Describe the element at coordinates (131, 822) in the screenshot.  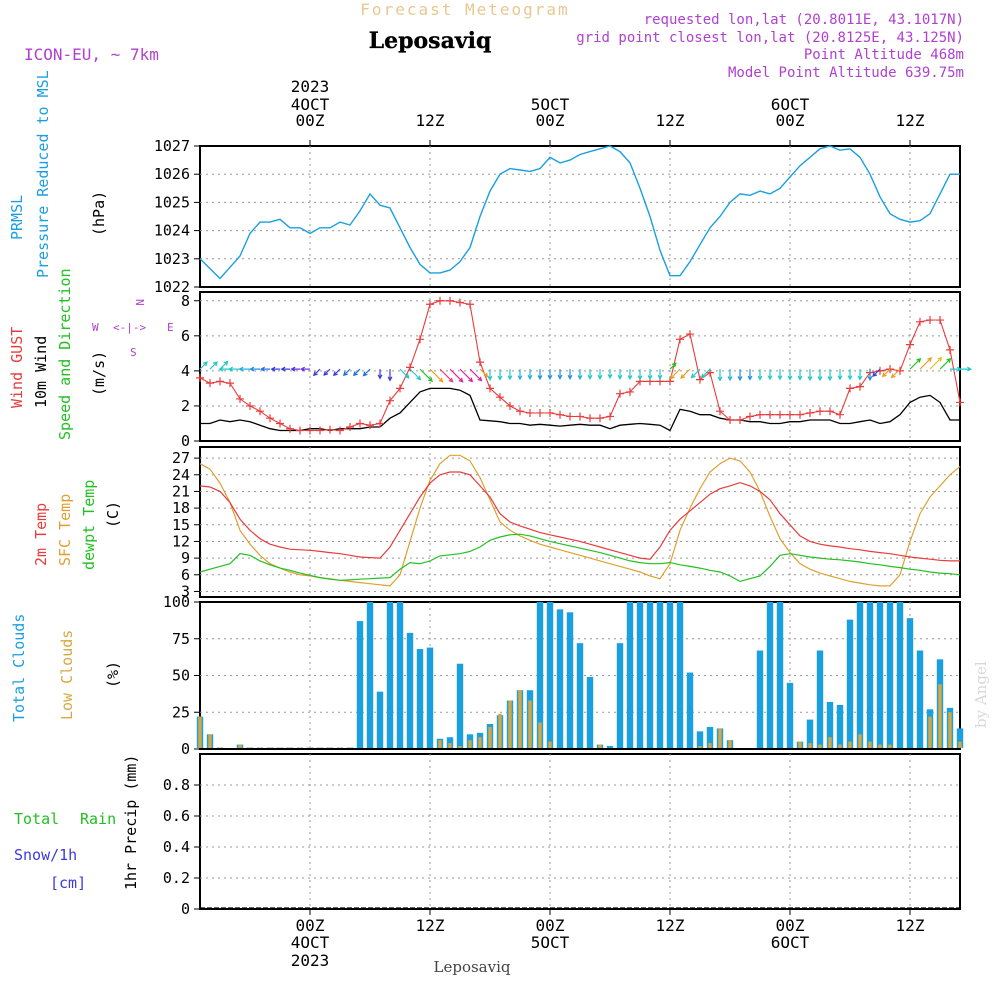
I see `svg-text: 1hr Precip (mm)` at that location.